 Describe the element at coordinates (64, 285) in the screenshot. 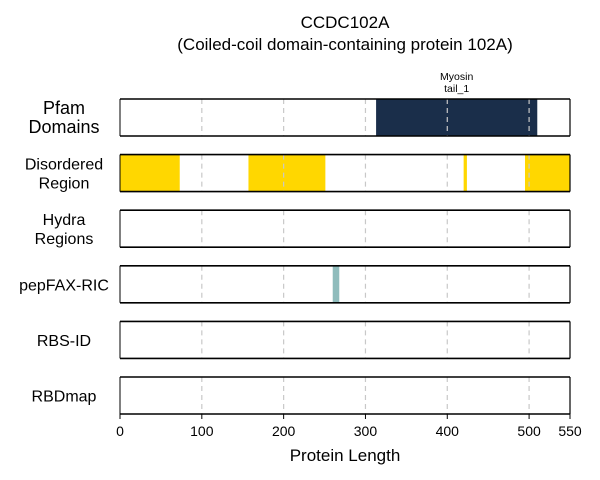

I see `track-label: pepFAX-RIC` at that location.